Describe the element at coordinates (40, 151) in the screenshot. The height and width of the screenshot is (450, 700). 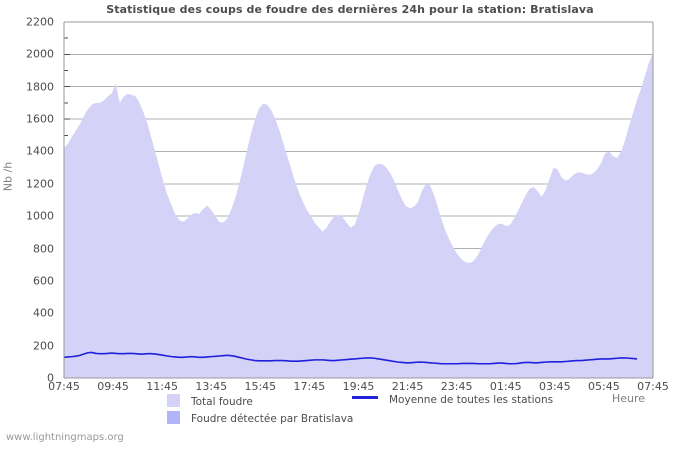
I see `y-tick-label: 1400` at that location.